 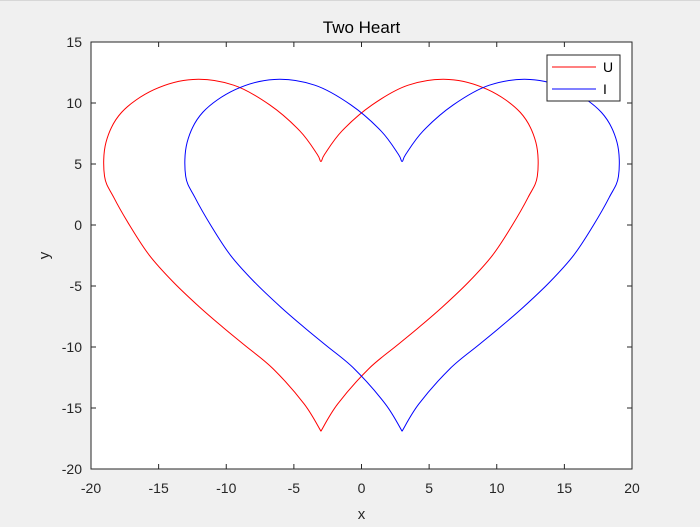 I want to click on legend: U I, so click(x=583, y=78).